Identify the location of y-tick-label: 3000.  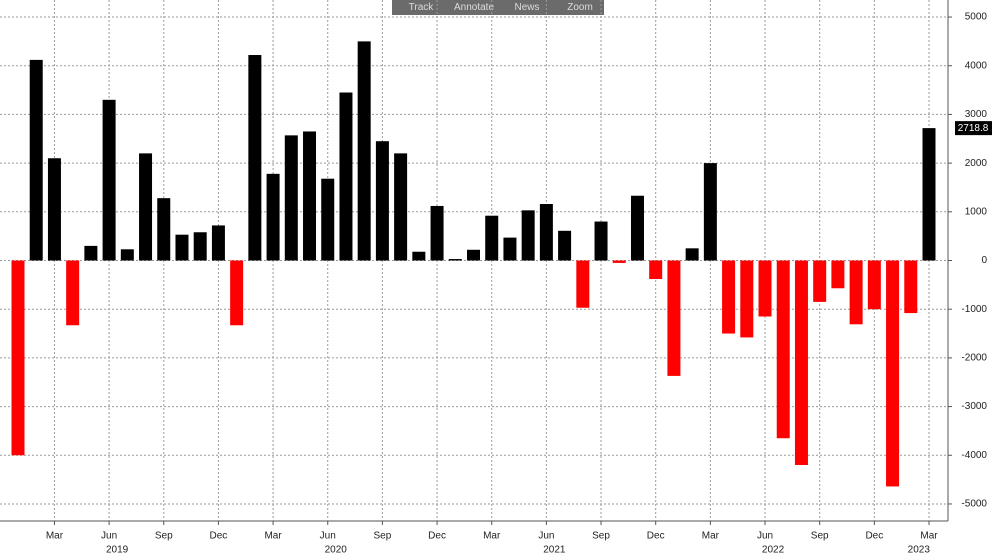
(976, 114).